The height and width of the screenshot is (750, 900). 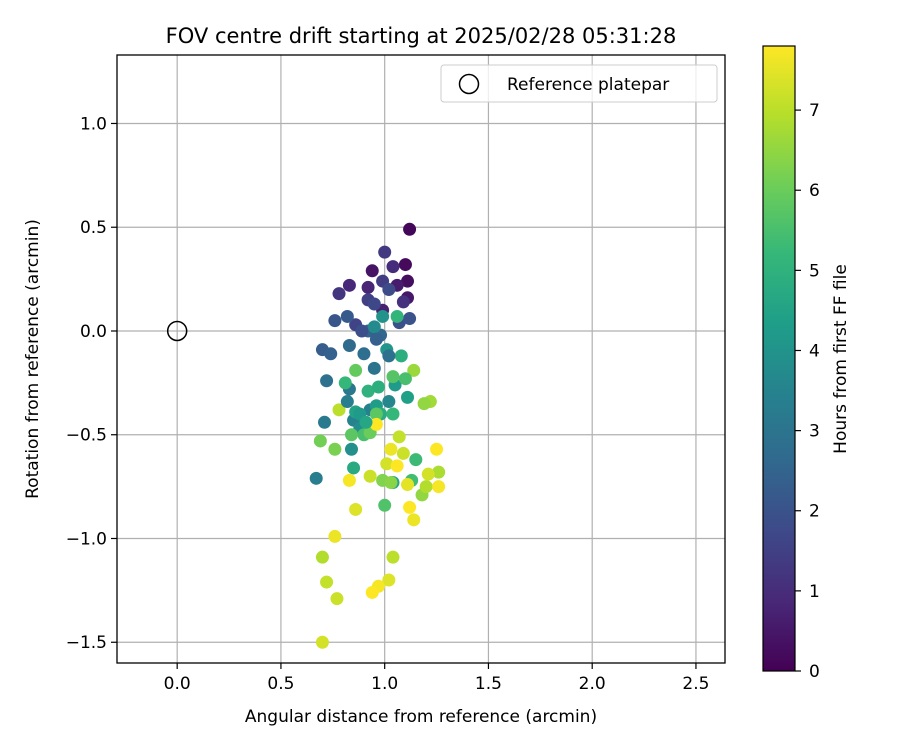 What do you see at coordinates (814, 672) in the screenshot?
I see `colorbar-tick-label: 0` at bounding box center [814, 672].